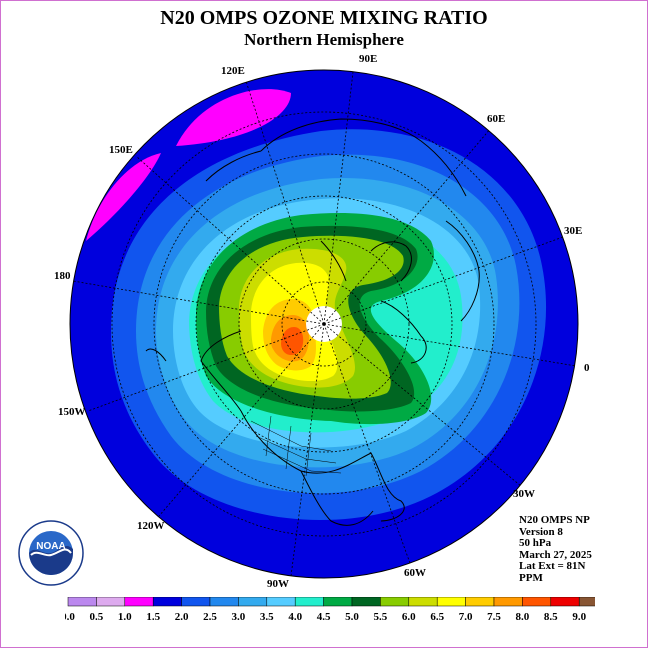 The image size is (648, 648). I want to click on colorbar-tick-label: 9.0, so click(579, 617).